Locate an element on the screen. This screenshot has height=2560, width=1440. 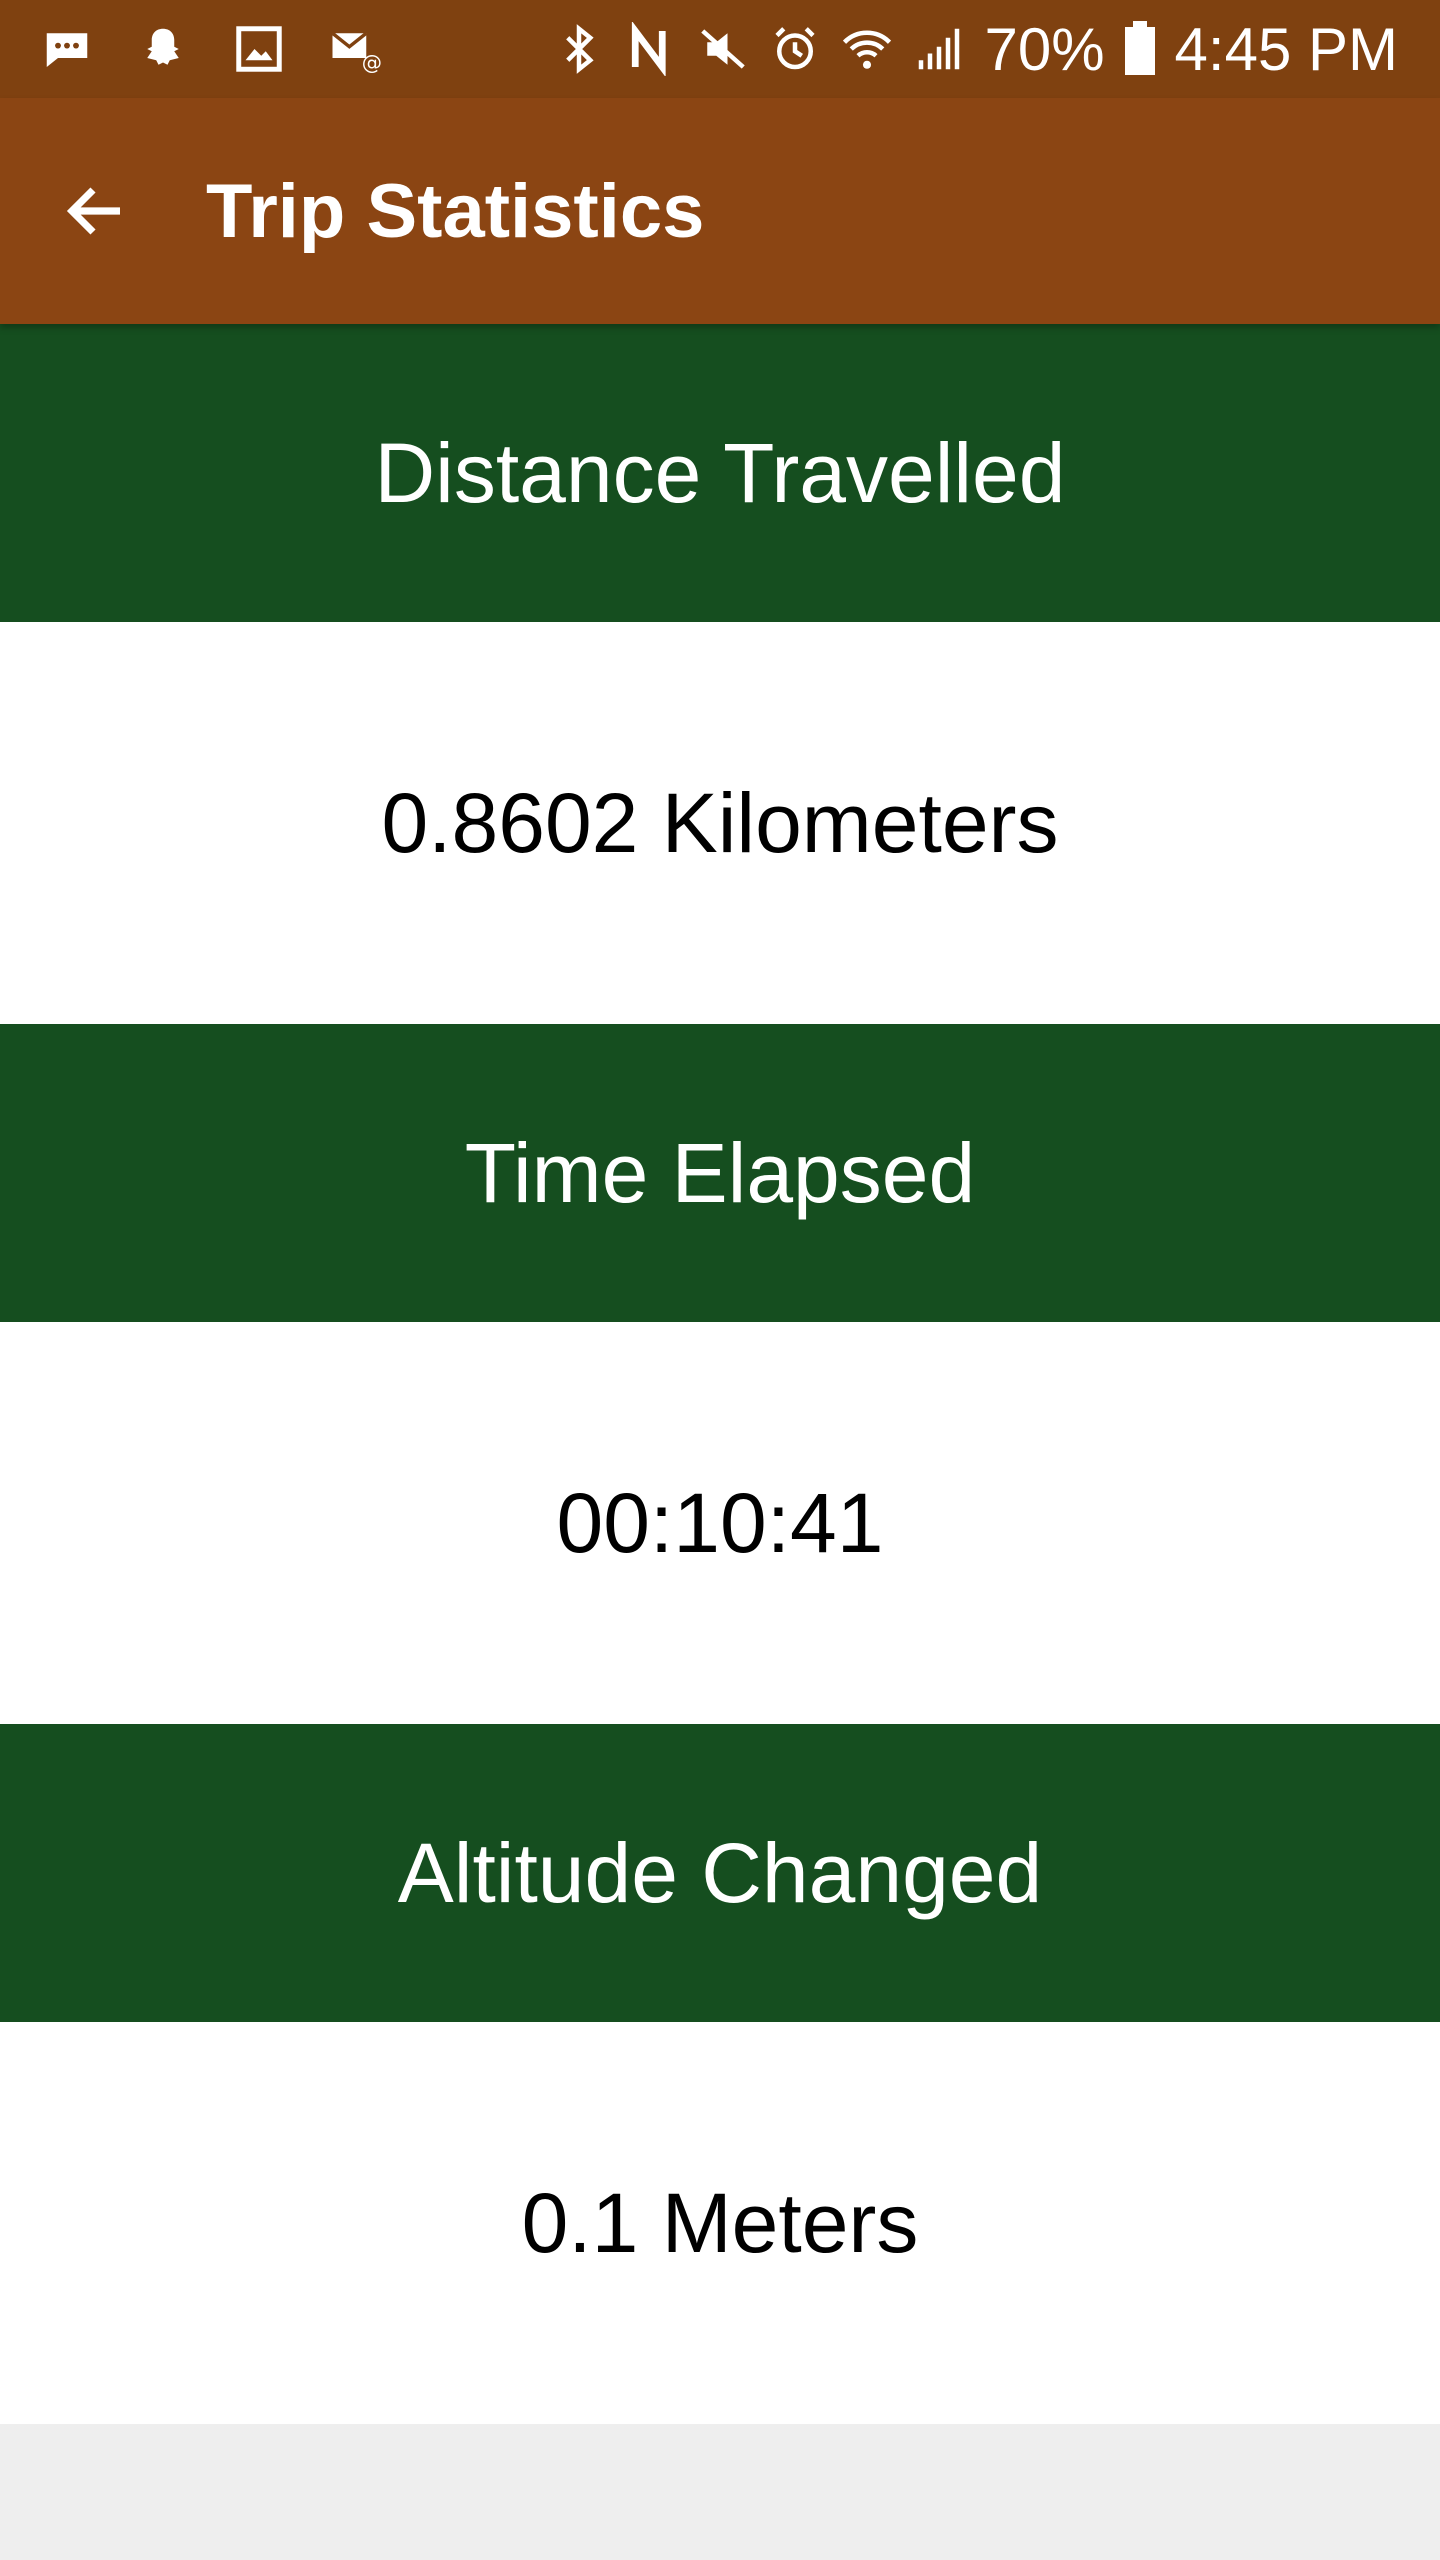
distance-header: Distance Travelled is located at coordinates (720, 473).